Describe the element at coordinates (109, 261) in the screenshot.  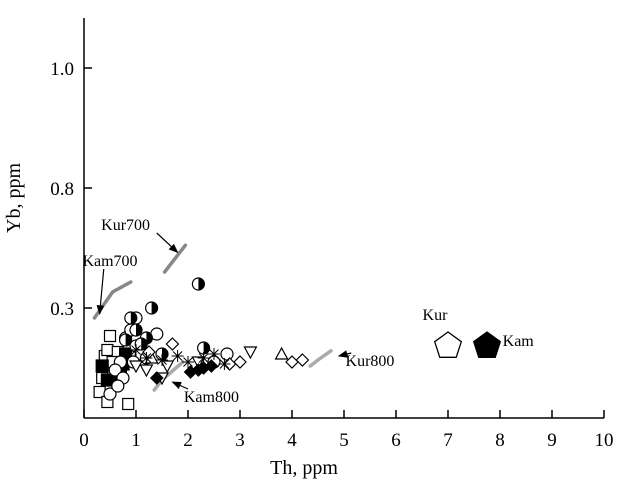
I see `annotation-label: Kam700` at that location.